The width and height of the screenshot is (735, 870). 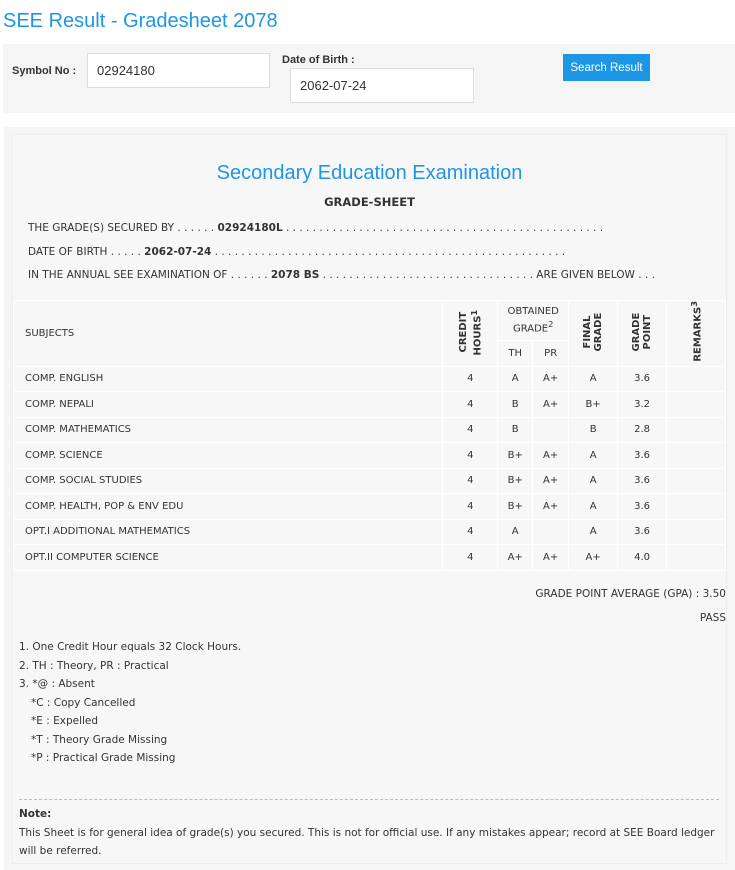 I want to click on footnote: *E : Expelled, so click(x=65, y=721).